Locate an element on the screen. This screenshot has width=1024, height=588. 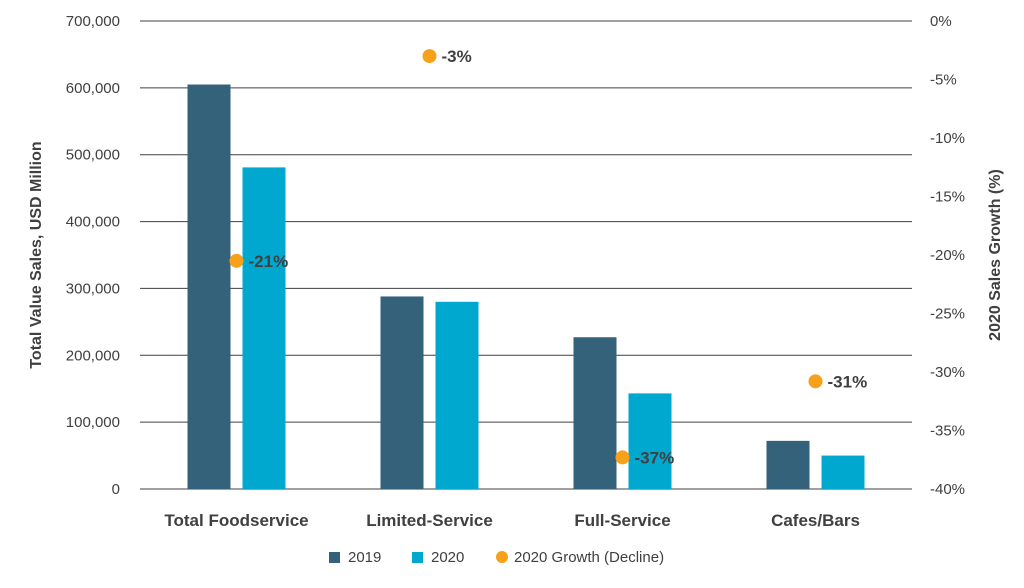
y-tick-label: 100,000 is located at coordinates (93, 422).